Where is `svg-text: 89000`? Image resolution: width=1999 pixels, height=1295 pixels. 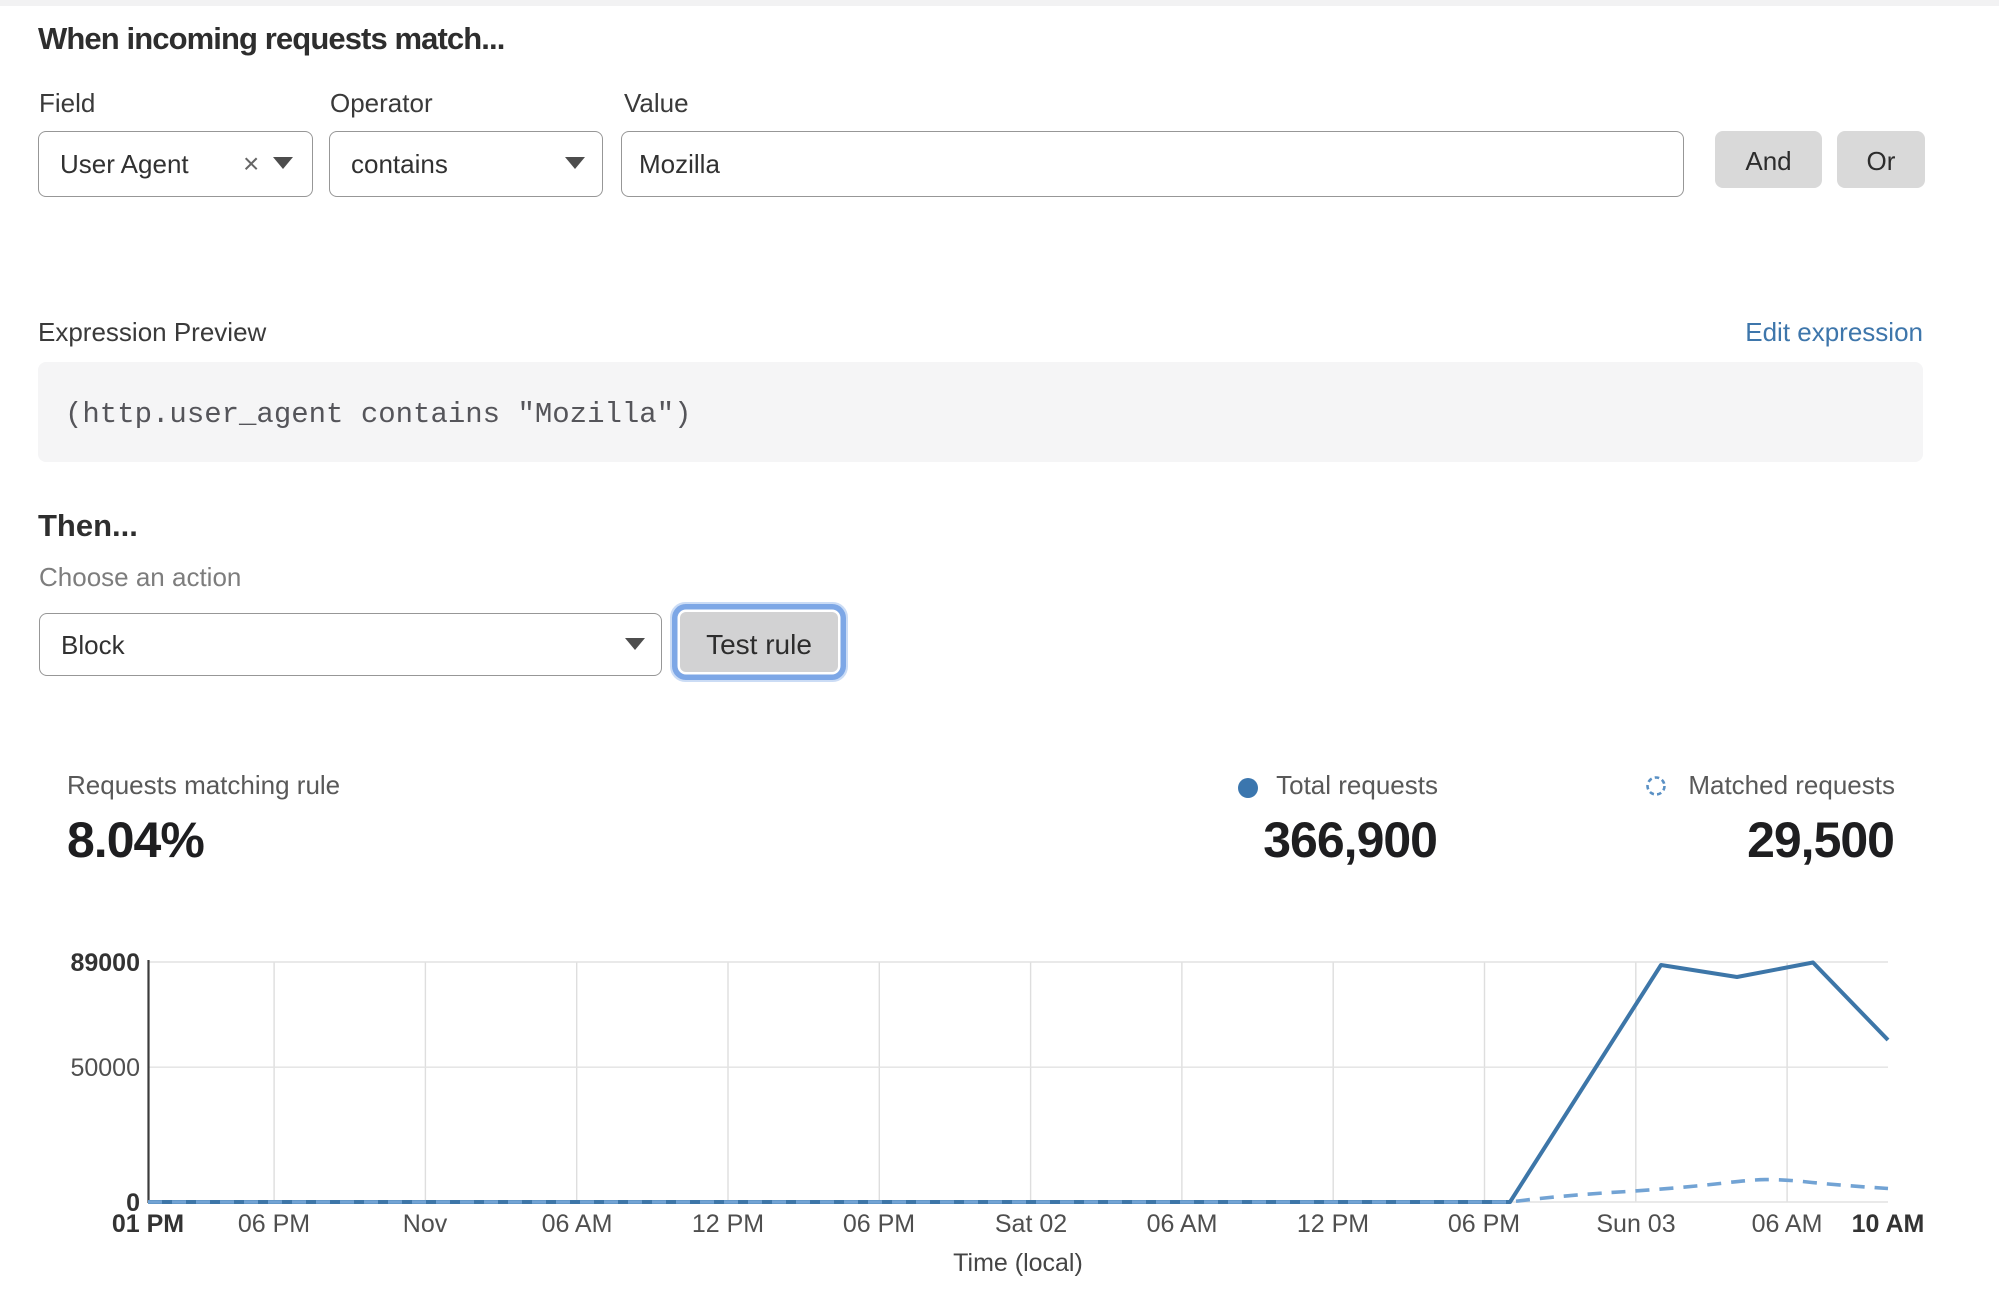 svg-text: 89000 is located at coordinates (105, 963).